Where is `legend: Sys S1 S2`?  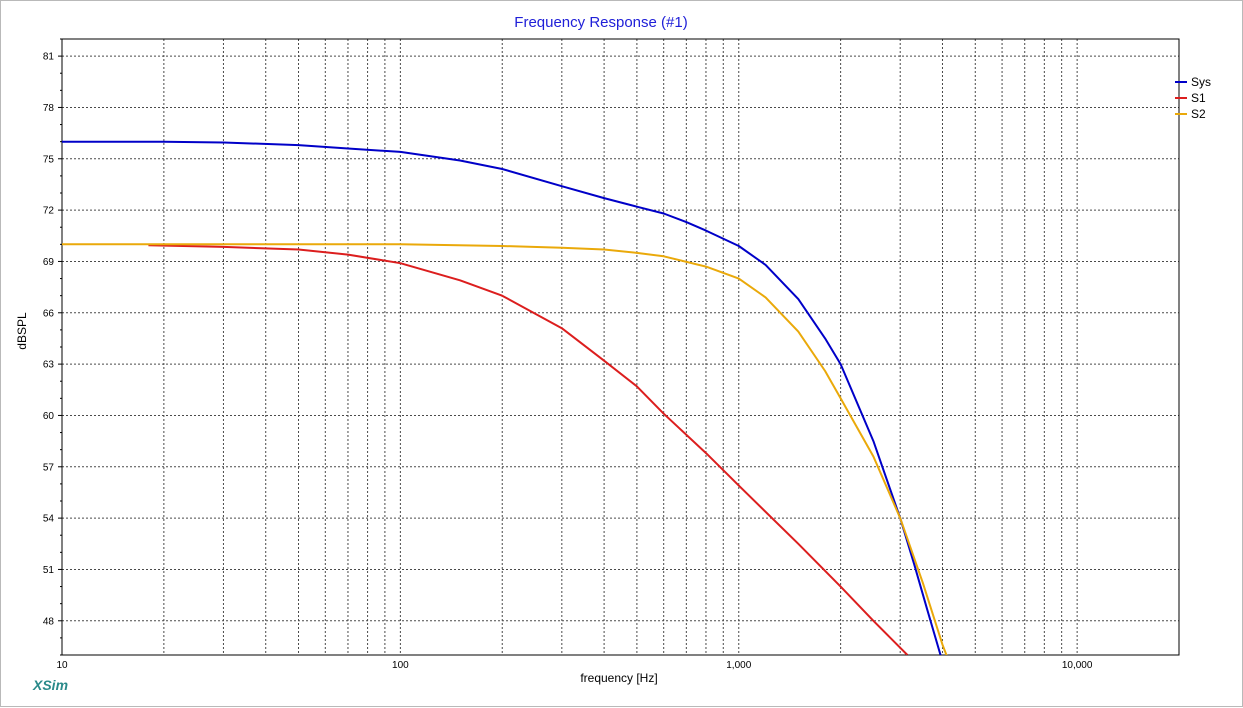 legend: Sys S1 S2 is located at coordinates (1193, 98).